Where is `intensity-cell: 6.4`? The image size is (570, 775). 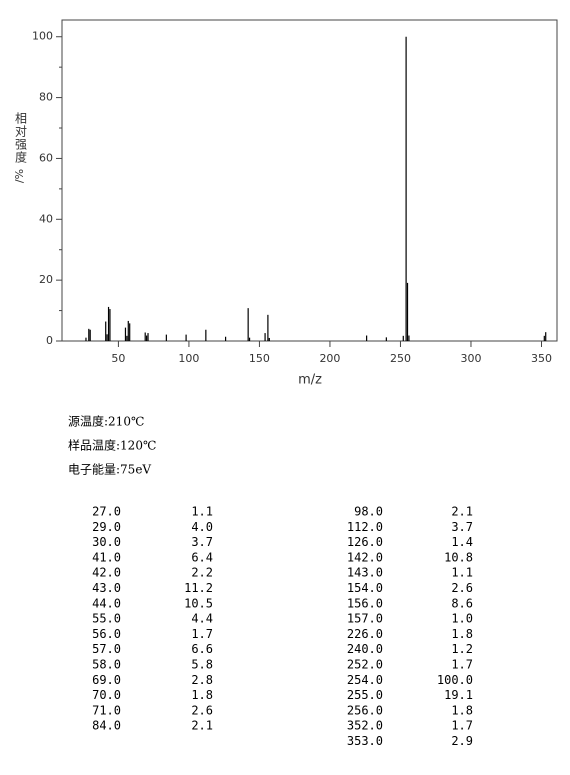 intensity-cell: 6.4 is located at coordinates (202, 557).